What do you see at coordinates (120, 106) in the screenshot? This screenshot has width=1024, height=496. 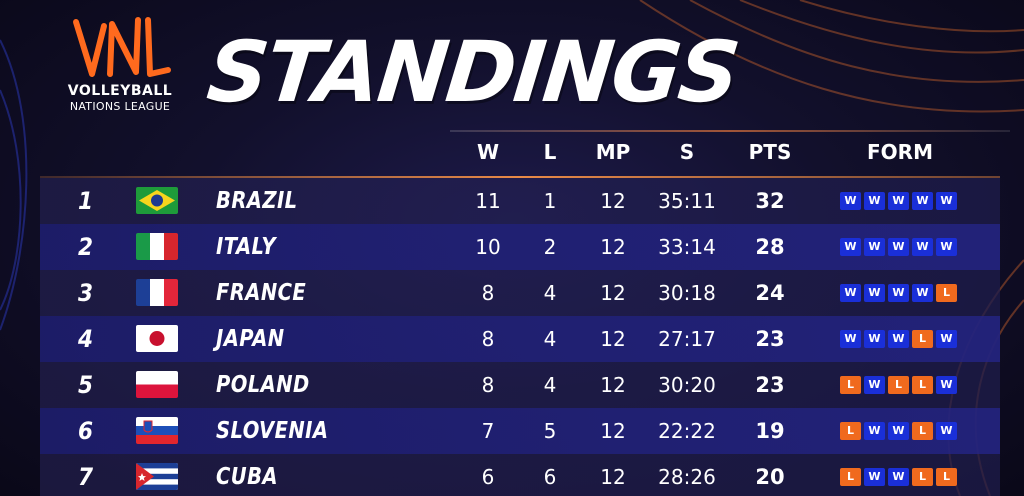 I see `logo-line-nations-league: NATIONS LEAGUE` at bounding box center [120, 106].